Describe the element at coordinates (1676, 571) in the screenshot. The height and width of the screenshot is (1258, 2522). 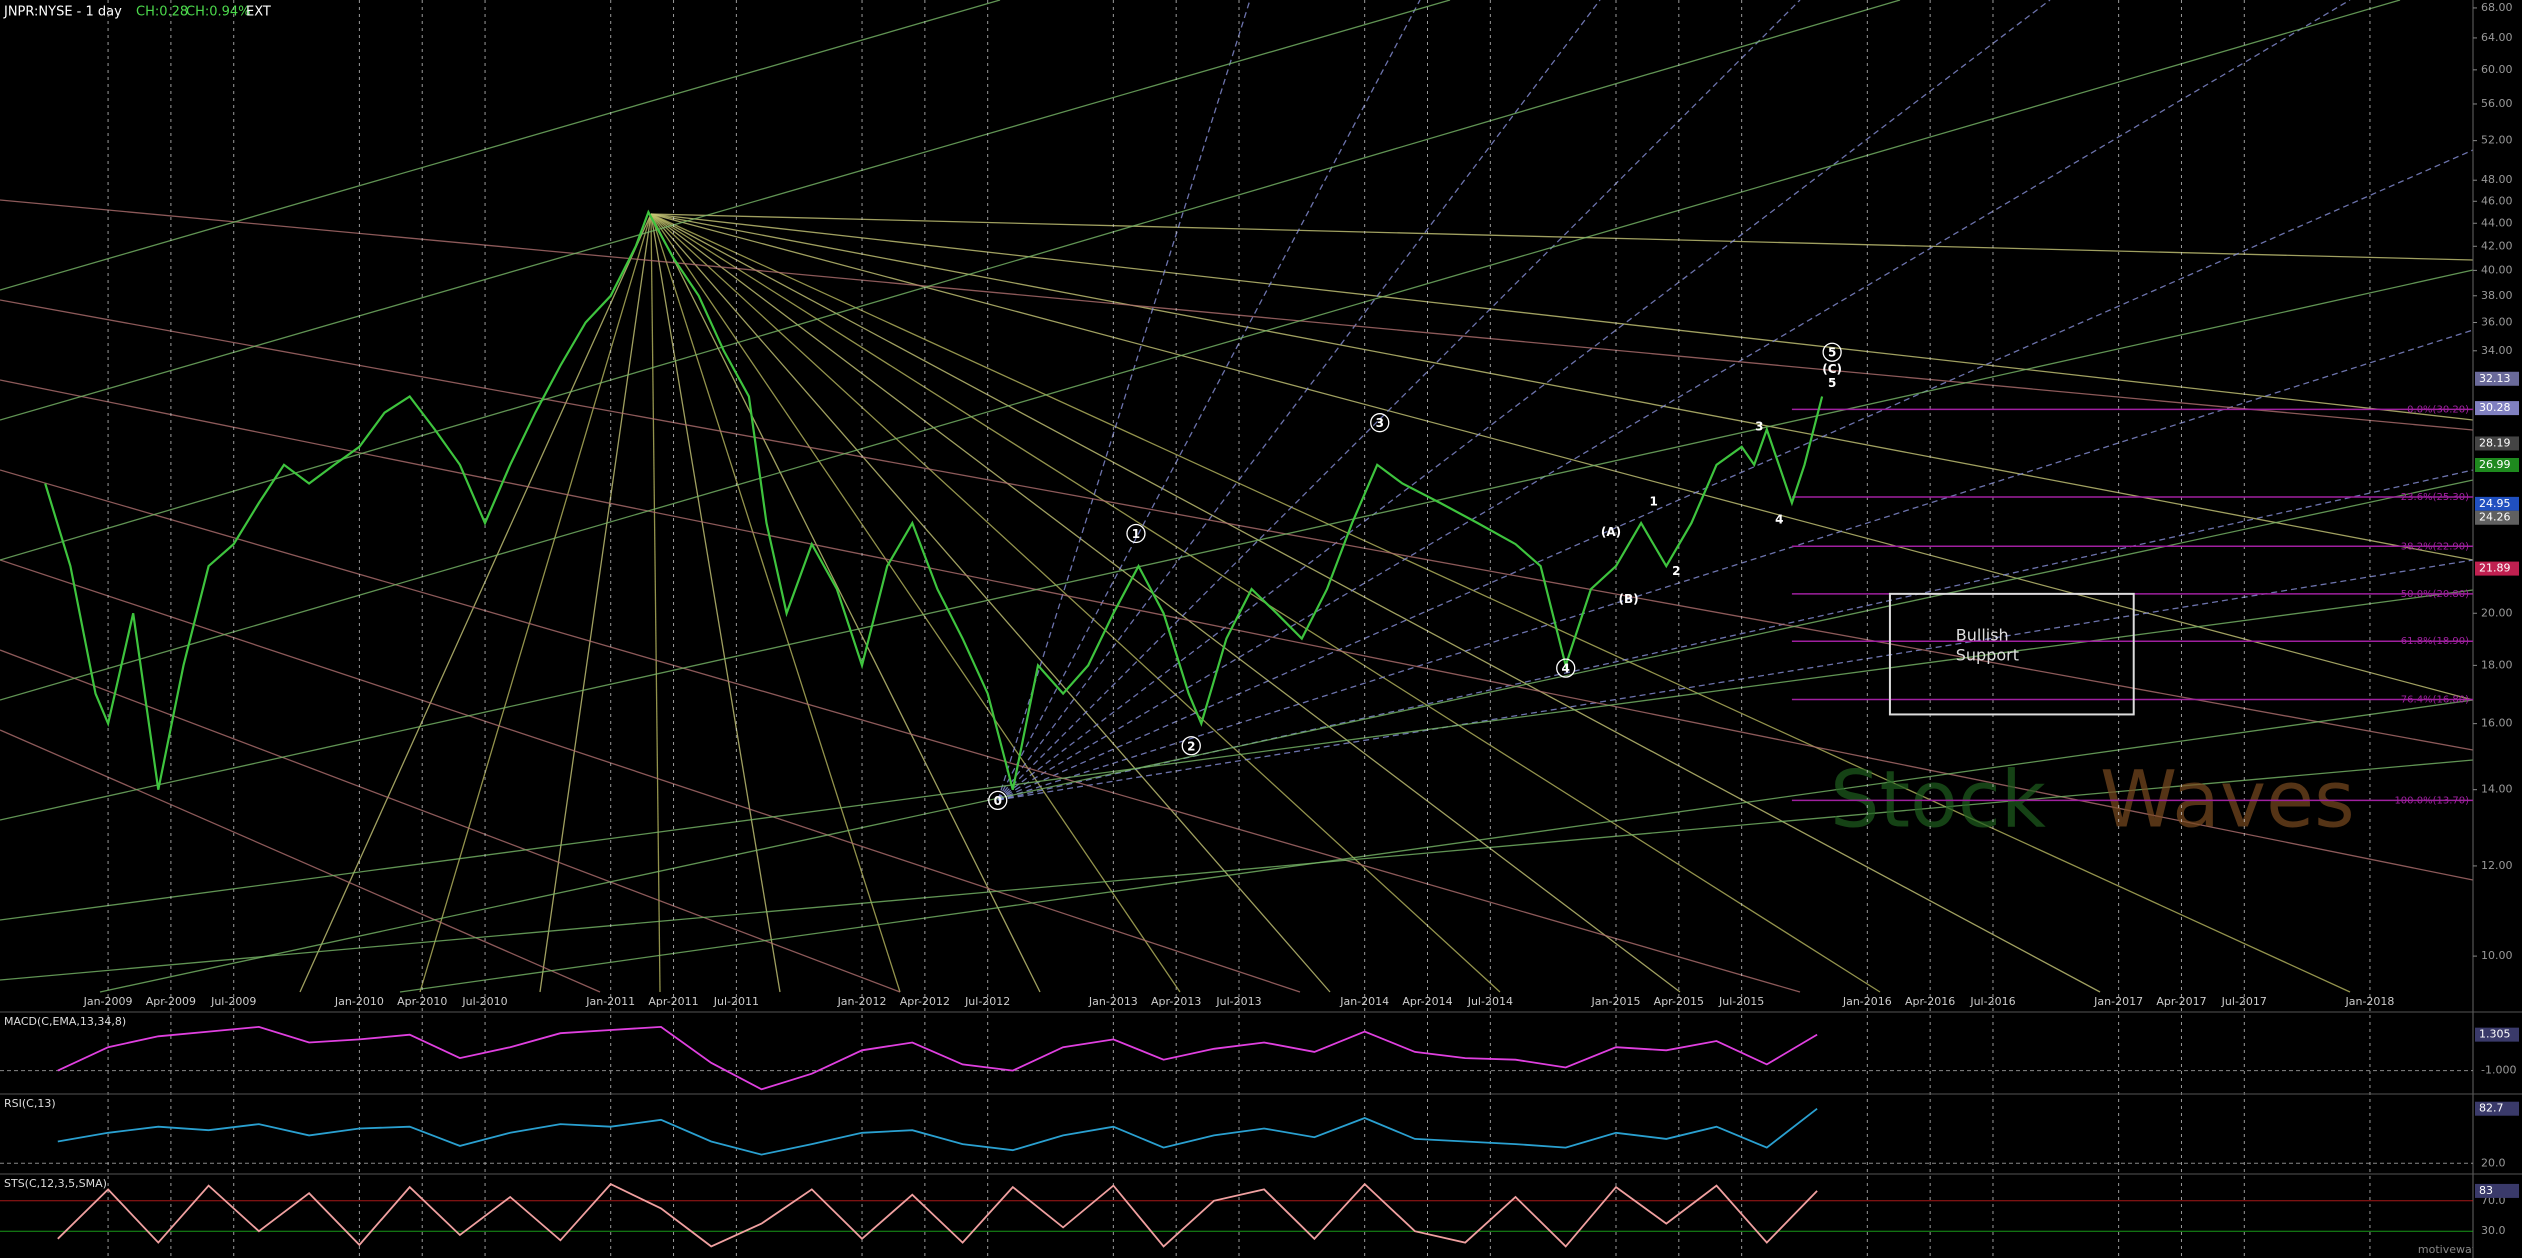
I see `wave-label: 2` at that location.